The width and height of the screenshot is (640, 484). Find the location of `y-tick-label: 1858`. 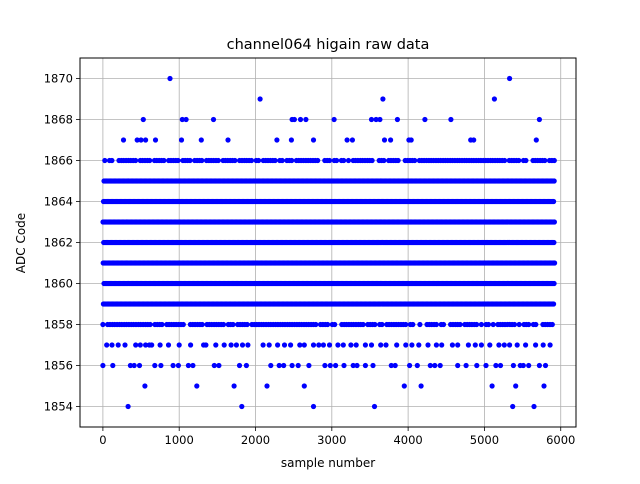

y-tick-label: 1858 is located at coordinates (58, 325).